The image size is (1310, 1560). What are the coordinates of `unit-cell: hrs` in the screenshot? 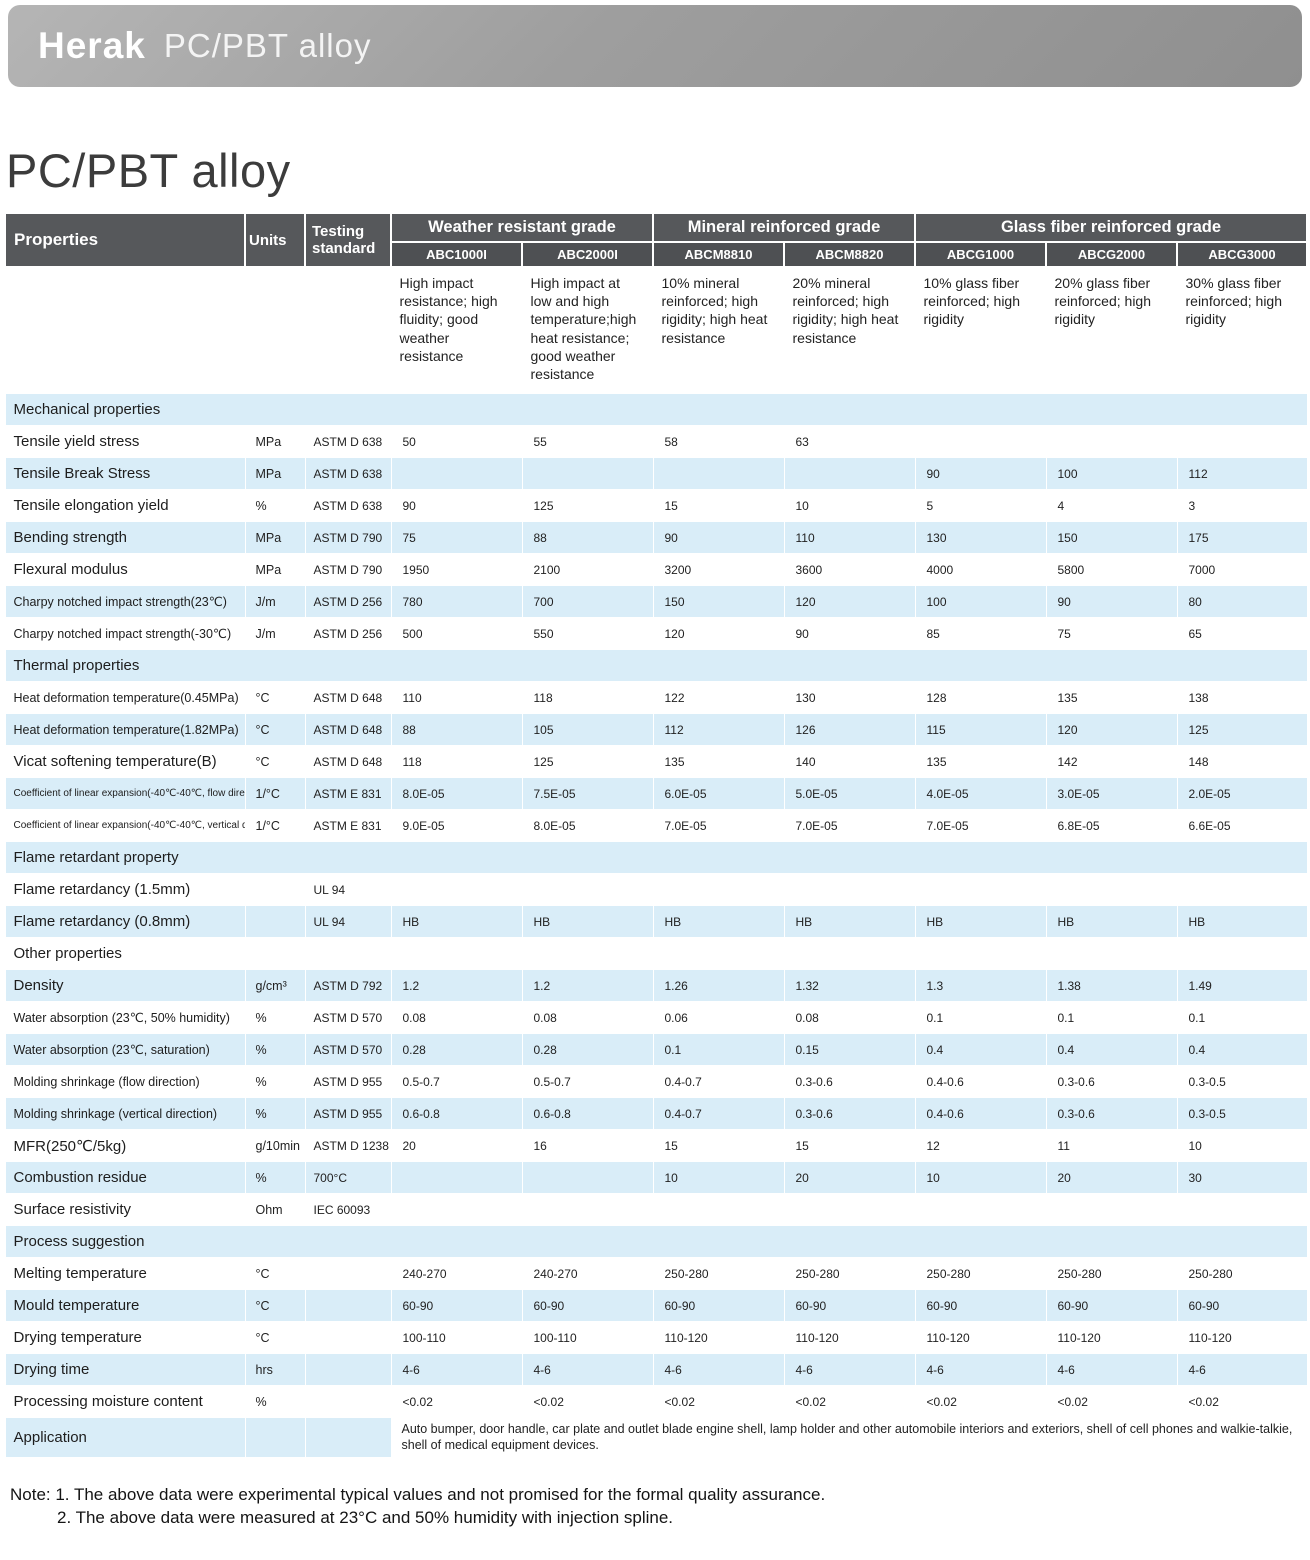 It's located at (275, 1370).